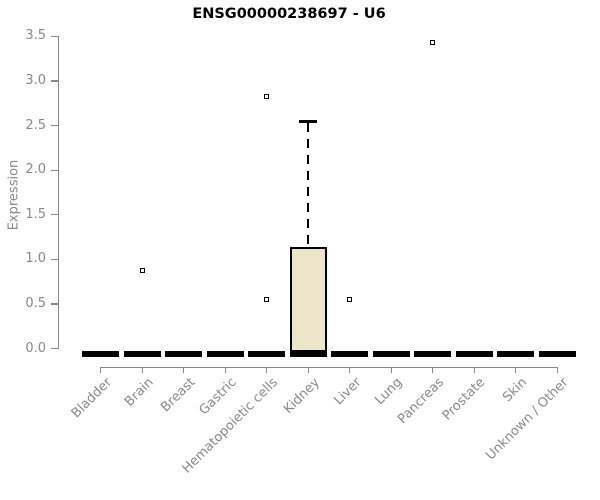 This screenshot has width=600, height=500. I want to click on x-tick-label: Skin, so click(515, 390).